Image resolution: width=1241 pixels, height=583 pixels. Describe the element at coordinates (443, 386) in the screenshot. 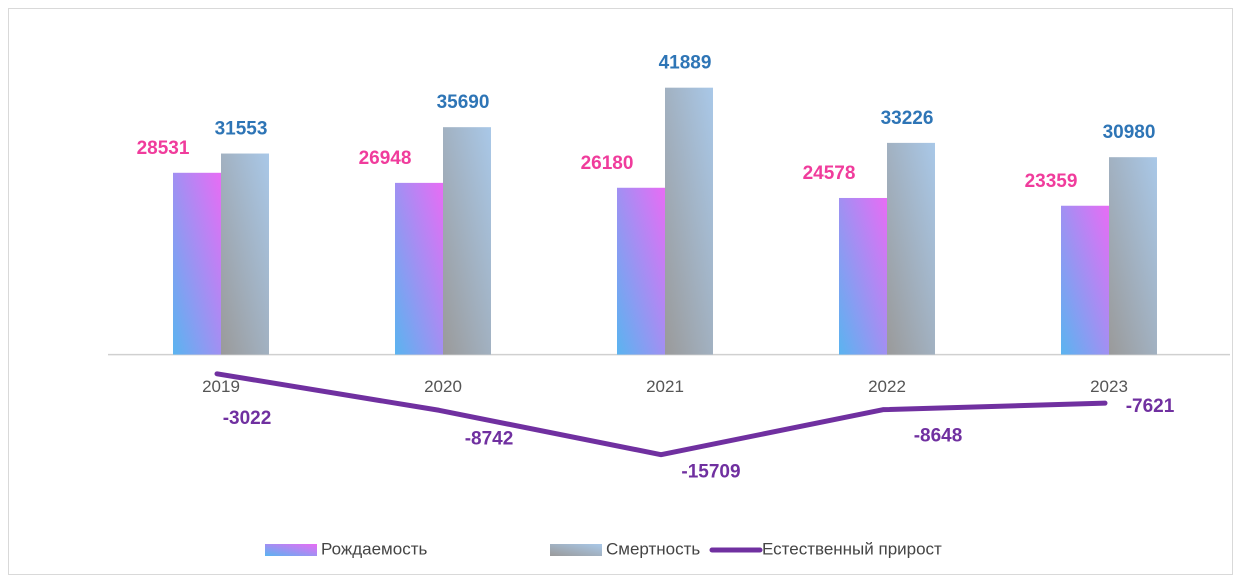

I see `x-tick-label: 2020` at that location.